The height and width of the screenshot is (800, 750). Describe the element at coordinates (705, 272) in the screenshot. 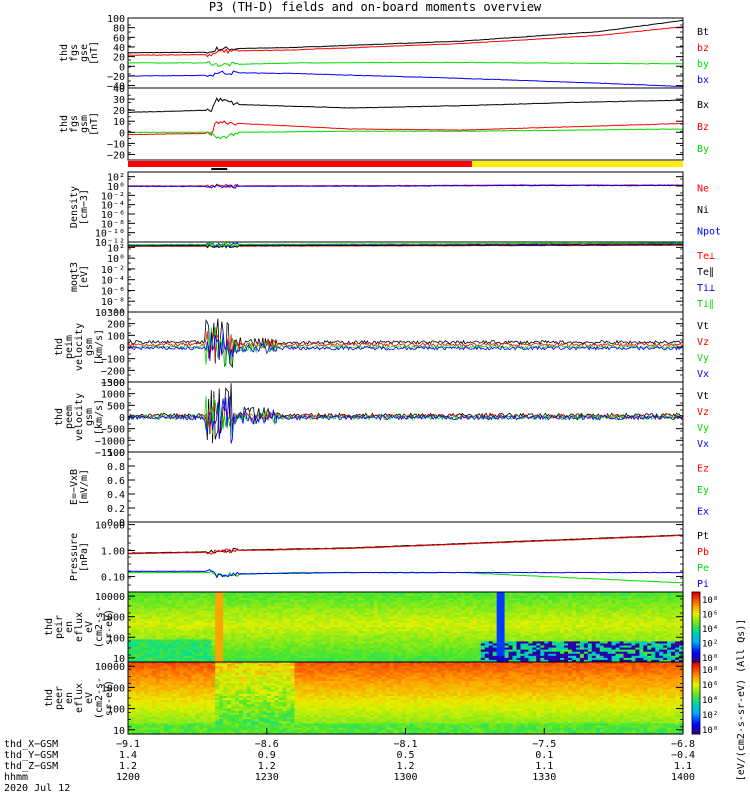

I see `legend-Te∥: Te∥` at that location.